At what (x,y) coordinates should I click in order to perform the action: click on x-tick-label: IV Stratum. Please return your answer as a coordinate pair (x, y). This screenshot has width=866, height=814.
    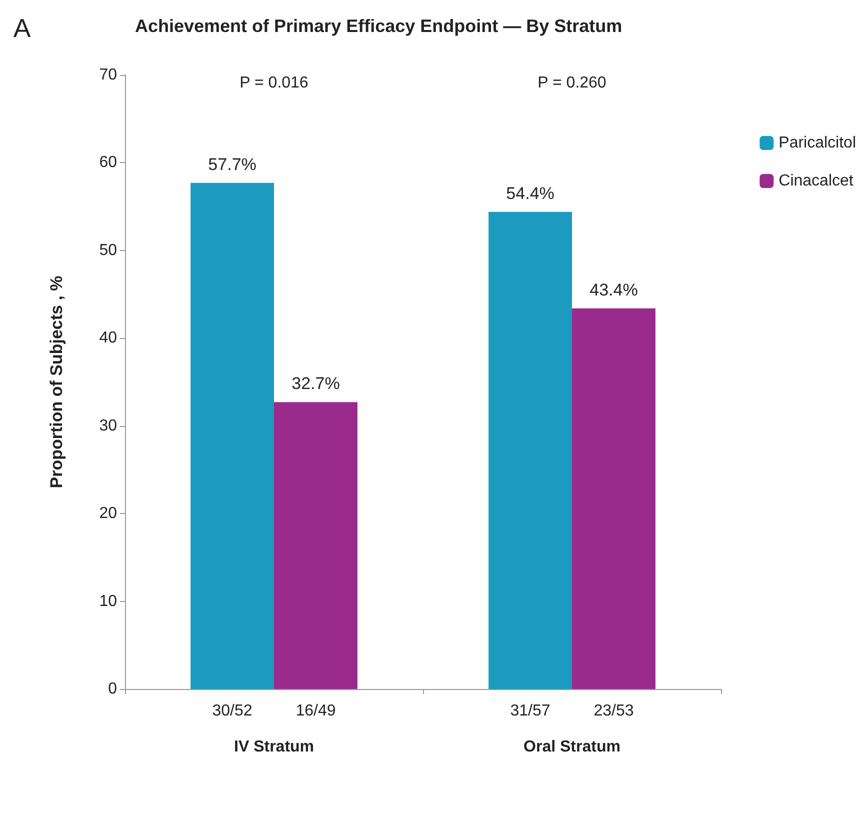
    Looking at the image, I should click on (274, 747).